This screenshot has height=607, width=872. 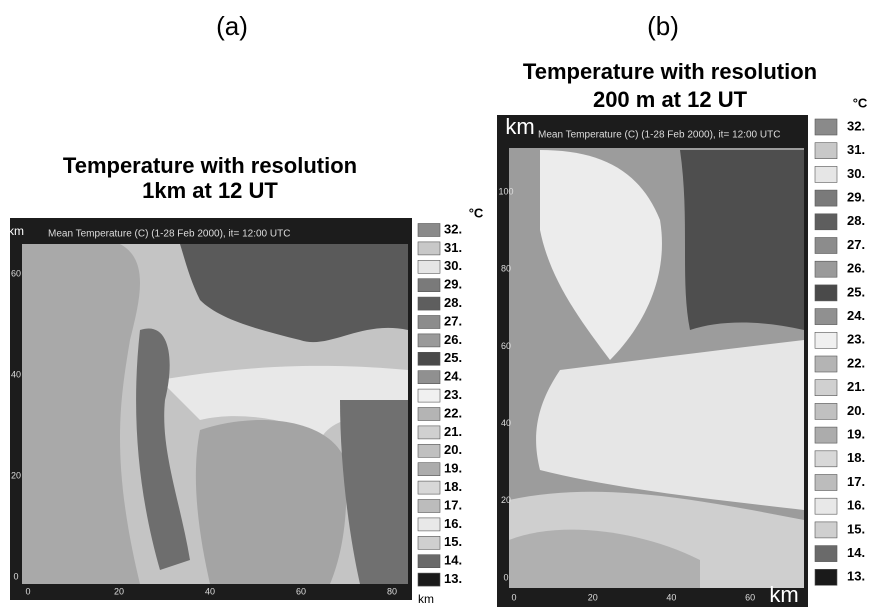 I want to click on legend-label: 25., so click(x=856, y=291).